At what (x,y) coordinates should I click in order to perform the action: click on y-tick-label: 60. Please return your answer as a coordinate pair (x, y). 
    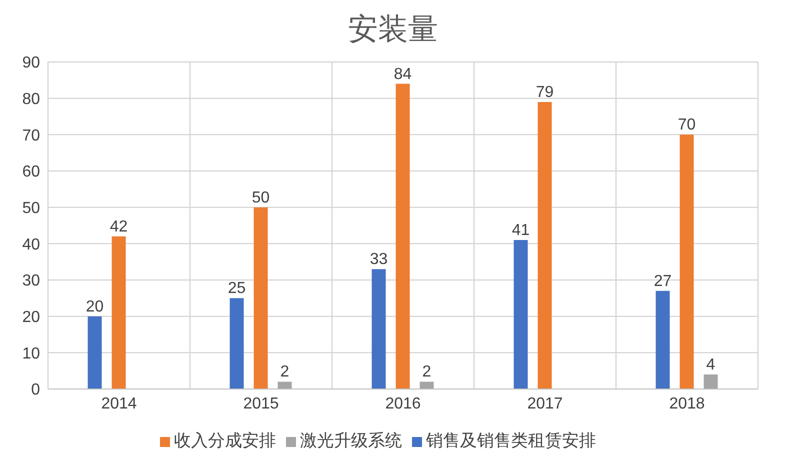
    Looking at the image, I should click on (31, 172).